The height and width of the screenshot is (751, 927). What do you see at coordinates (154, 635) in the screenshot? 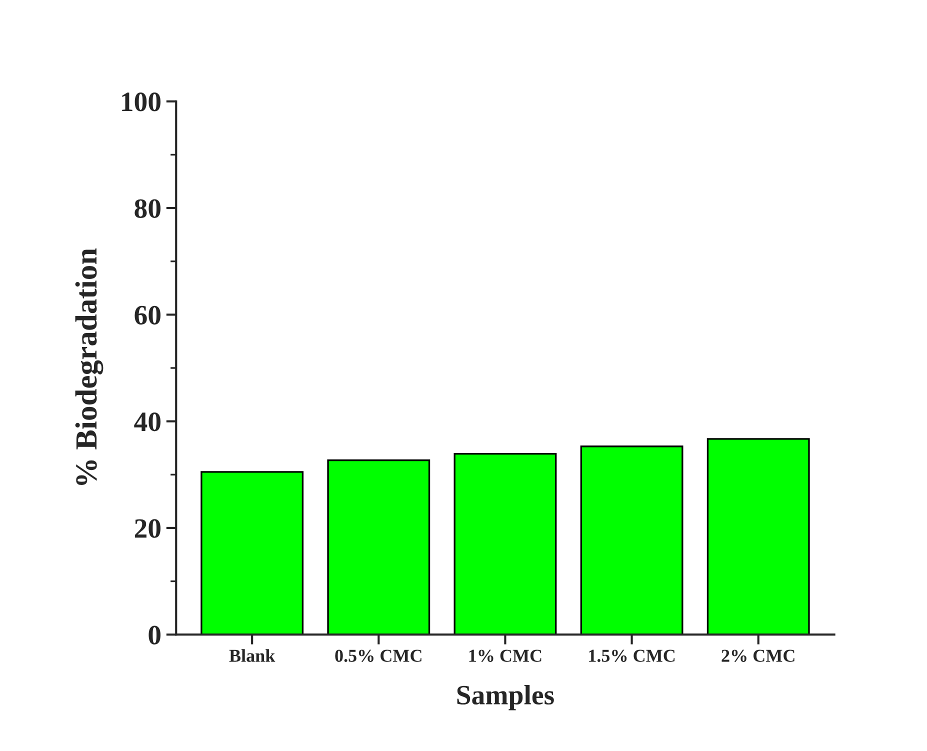
I see `y-tick-label: 0` at bounding box center [154, 635].